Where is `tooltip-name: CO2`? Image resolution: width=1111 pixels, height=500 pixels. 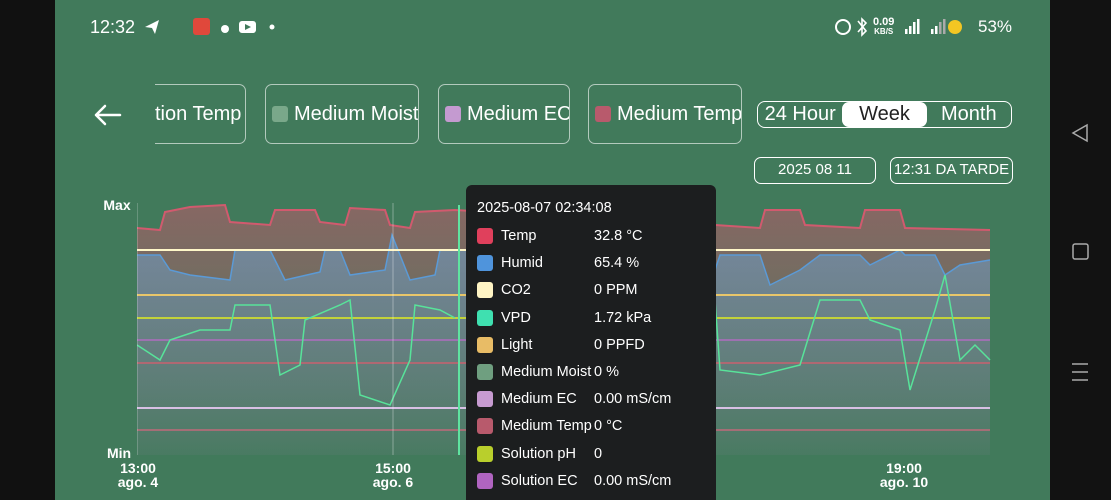 tooltip-name: CO2 is located at coordinates (516, 290).